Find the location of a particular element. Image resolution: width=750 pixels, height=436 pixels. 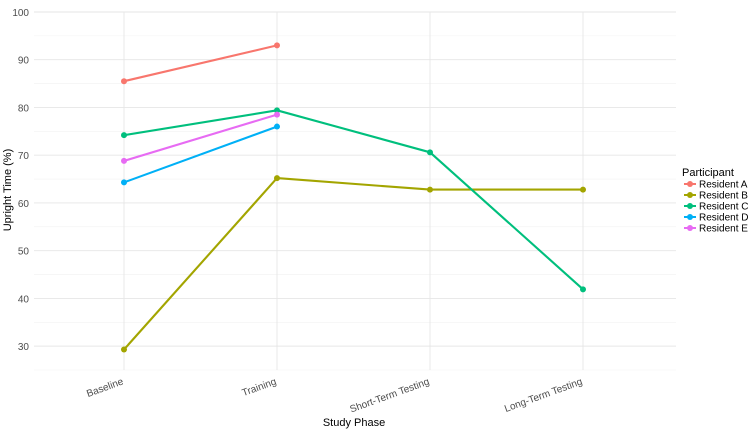

x-tick-label: Long-Term Testing is located at coordinates (543, 395).